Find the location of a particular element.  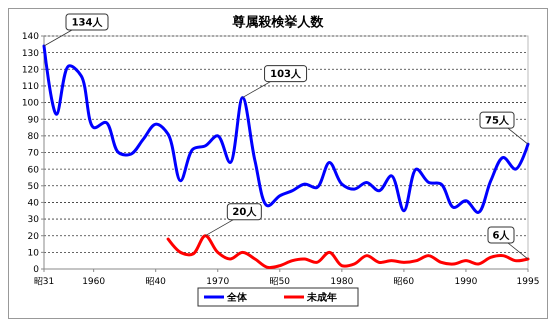

annotation: 103人 is located at coordinates (286, 74).